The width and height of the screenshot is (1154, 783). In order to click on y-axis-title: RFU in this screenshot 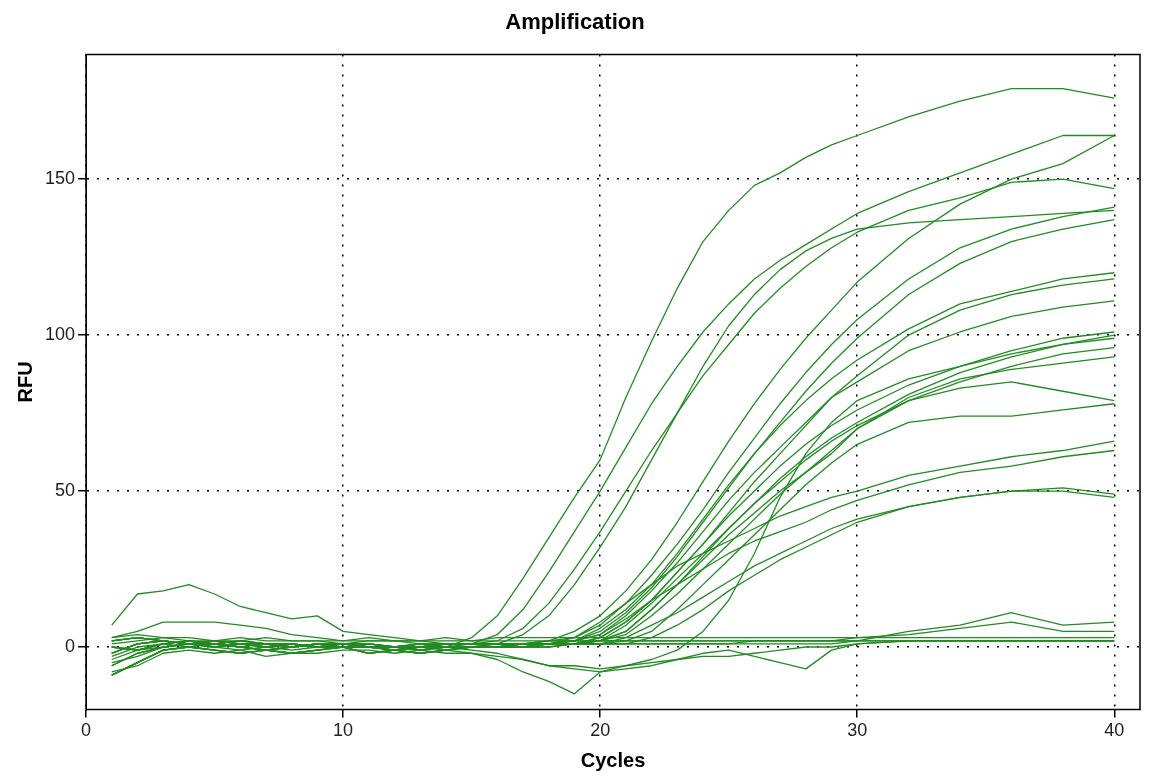, I will do `click(24, 382)`.